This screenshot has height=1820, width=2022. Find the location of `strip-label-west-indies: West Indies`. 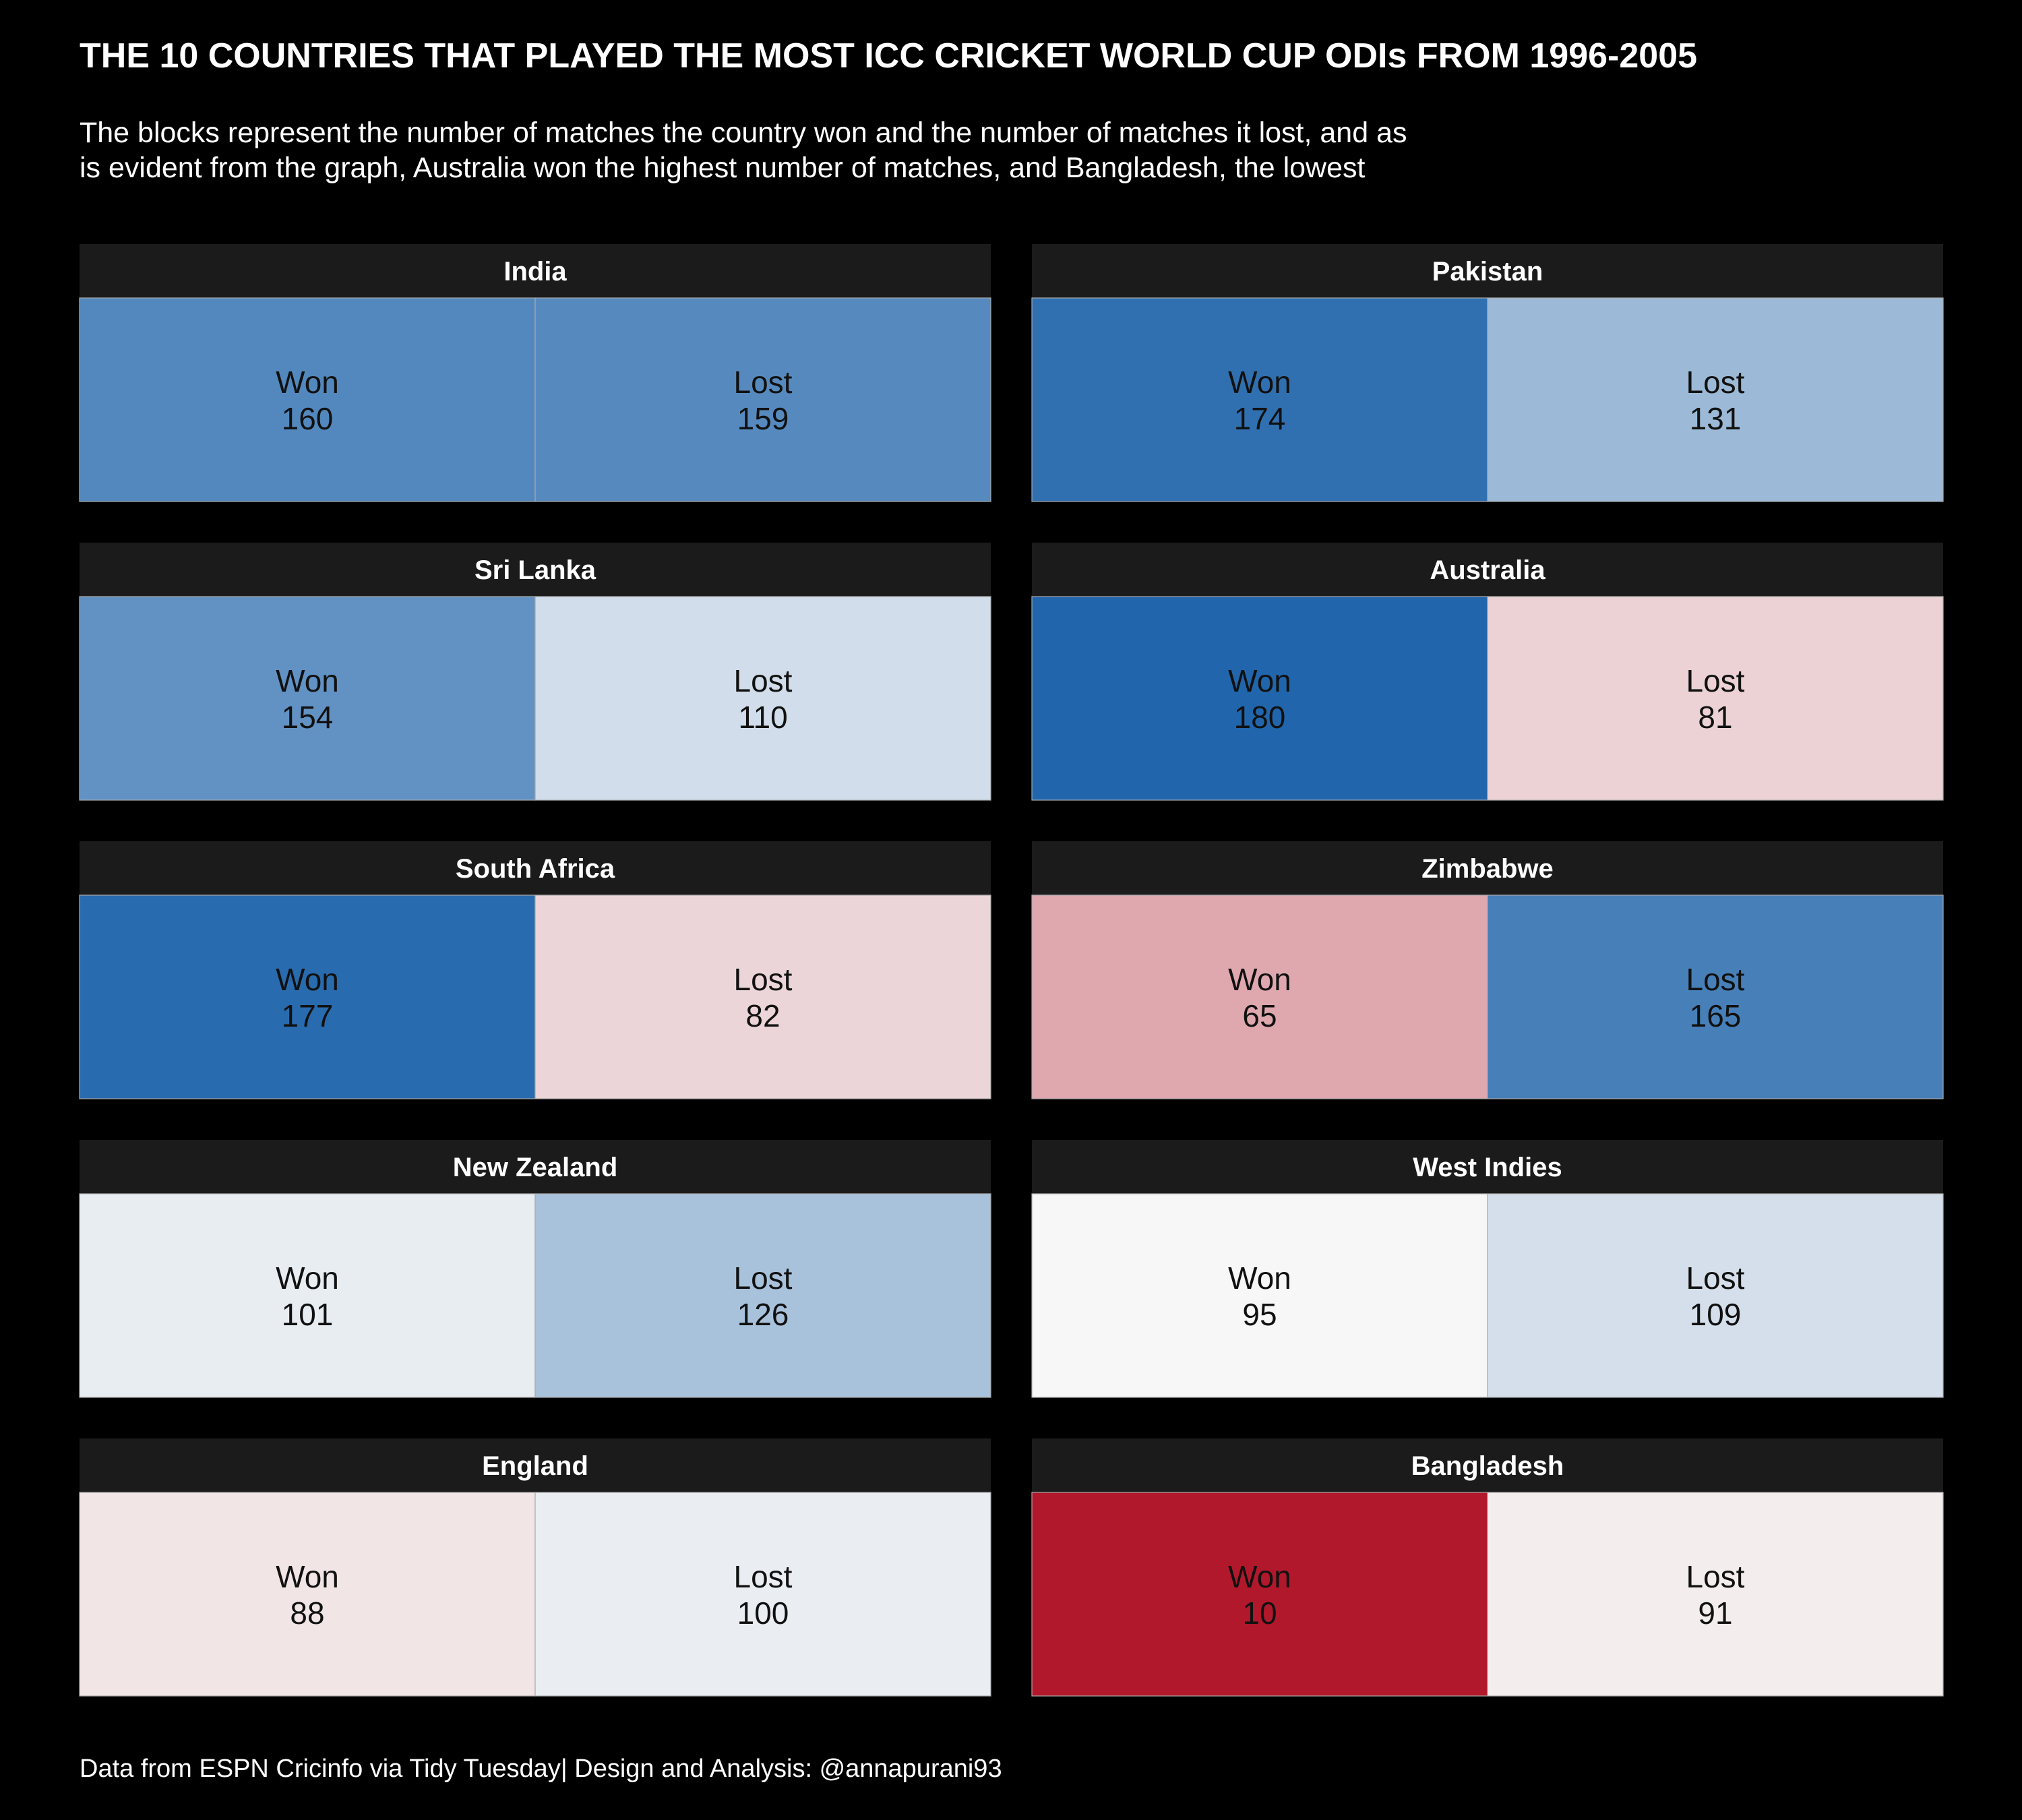

strip-label-west-indies: West Indies is located at coordinates (1487, 1167).